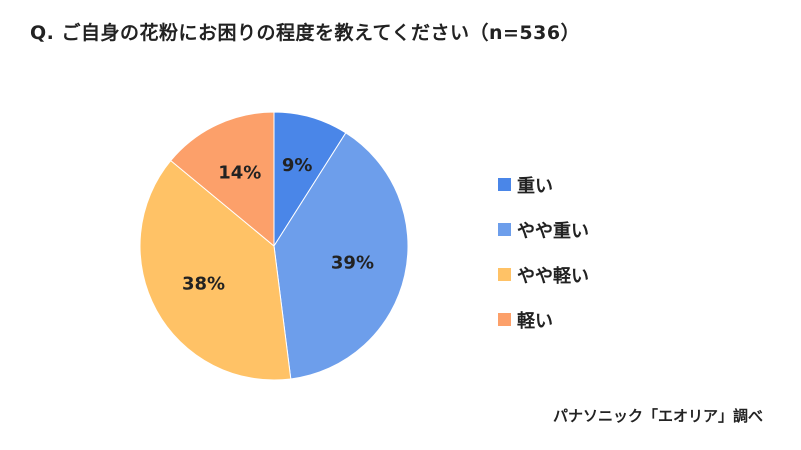 Image resolution: width=801 pixels, height=450 pixels. I want to click on chart-title: Q. ご自身の花粉にお困りの程度を教えてください（n=536）, so click(305, 33).